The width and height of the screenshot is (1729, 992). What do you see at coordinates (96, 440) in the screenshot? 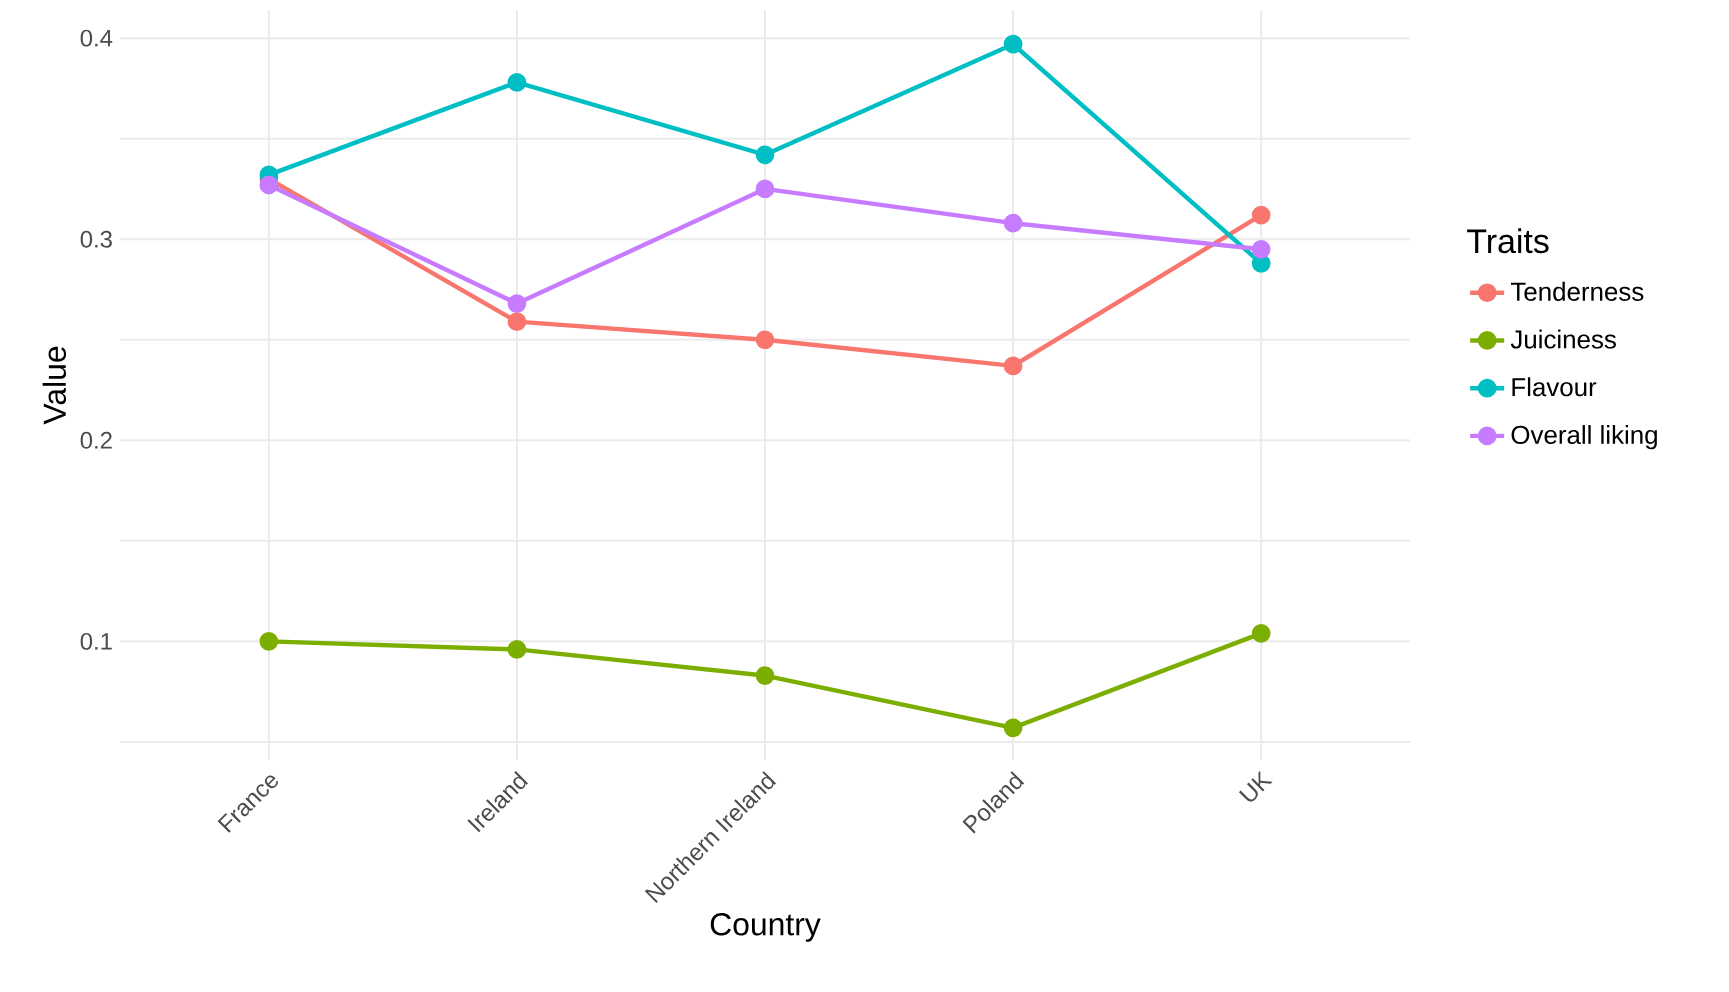
I see `y-tick-label: 0.2` at bounding box center [96, 440].